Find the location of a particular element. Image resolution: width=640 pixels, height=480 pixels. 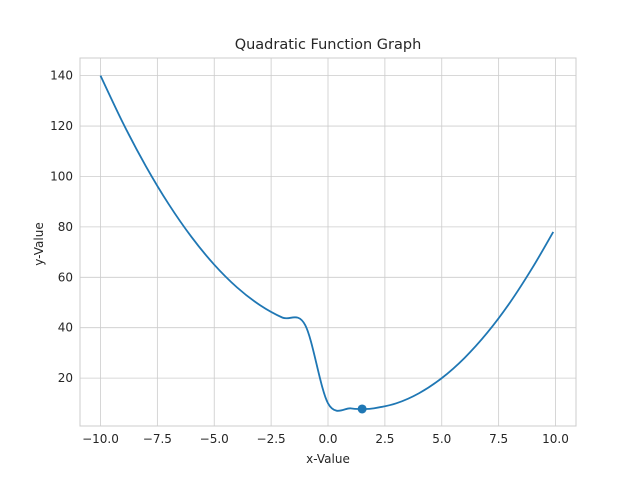

x-tick-label: 5.0 is located at coordinates (441, 439).